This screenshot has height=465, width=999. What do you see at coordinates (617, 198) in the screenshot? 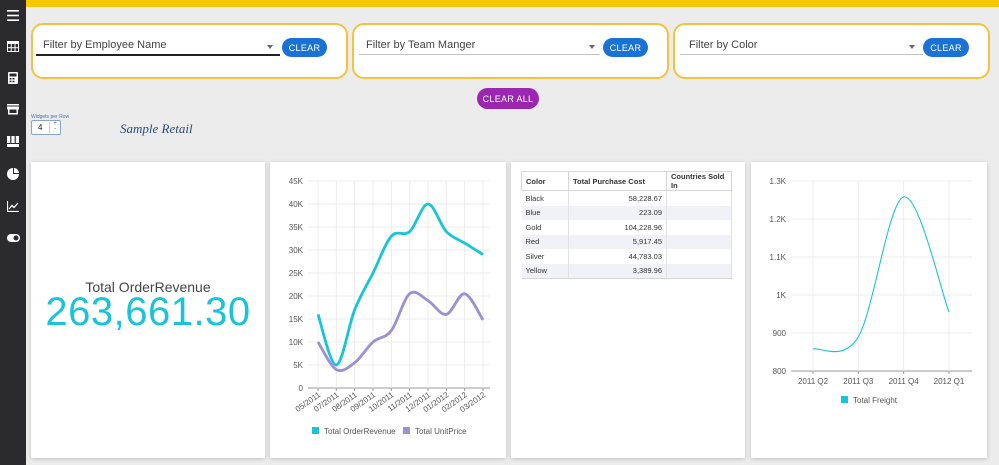
I see `table-cell: 58,228.67` at bounding box center [617, 198].